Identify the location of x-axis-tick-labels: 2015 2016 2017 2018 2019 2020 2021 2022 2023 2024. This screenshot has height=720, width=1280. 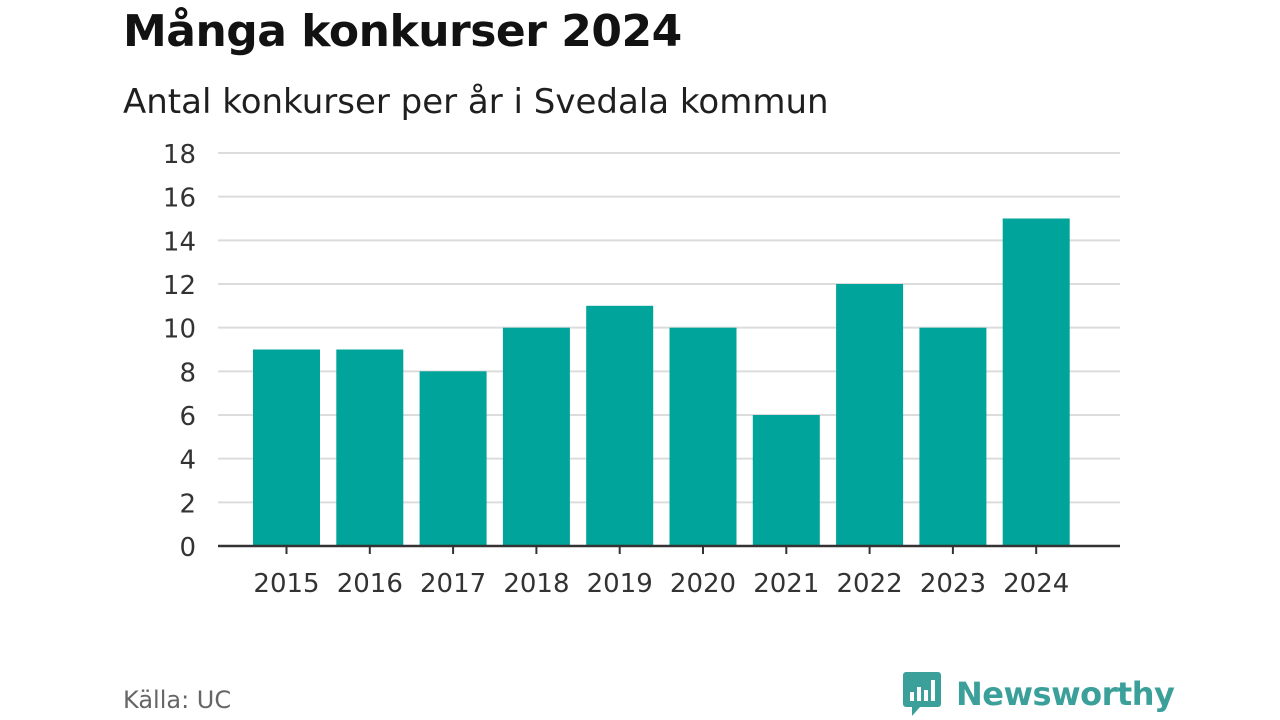
(661, 572).